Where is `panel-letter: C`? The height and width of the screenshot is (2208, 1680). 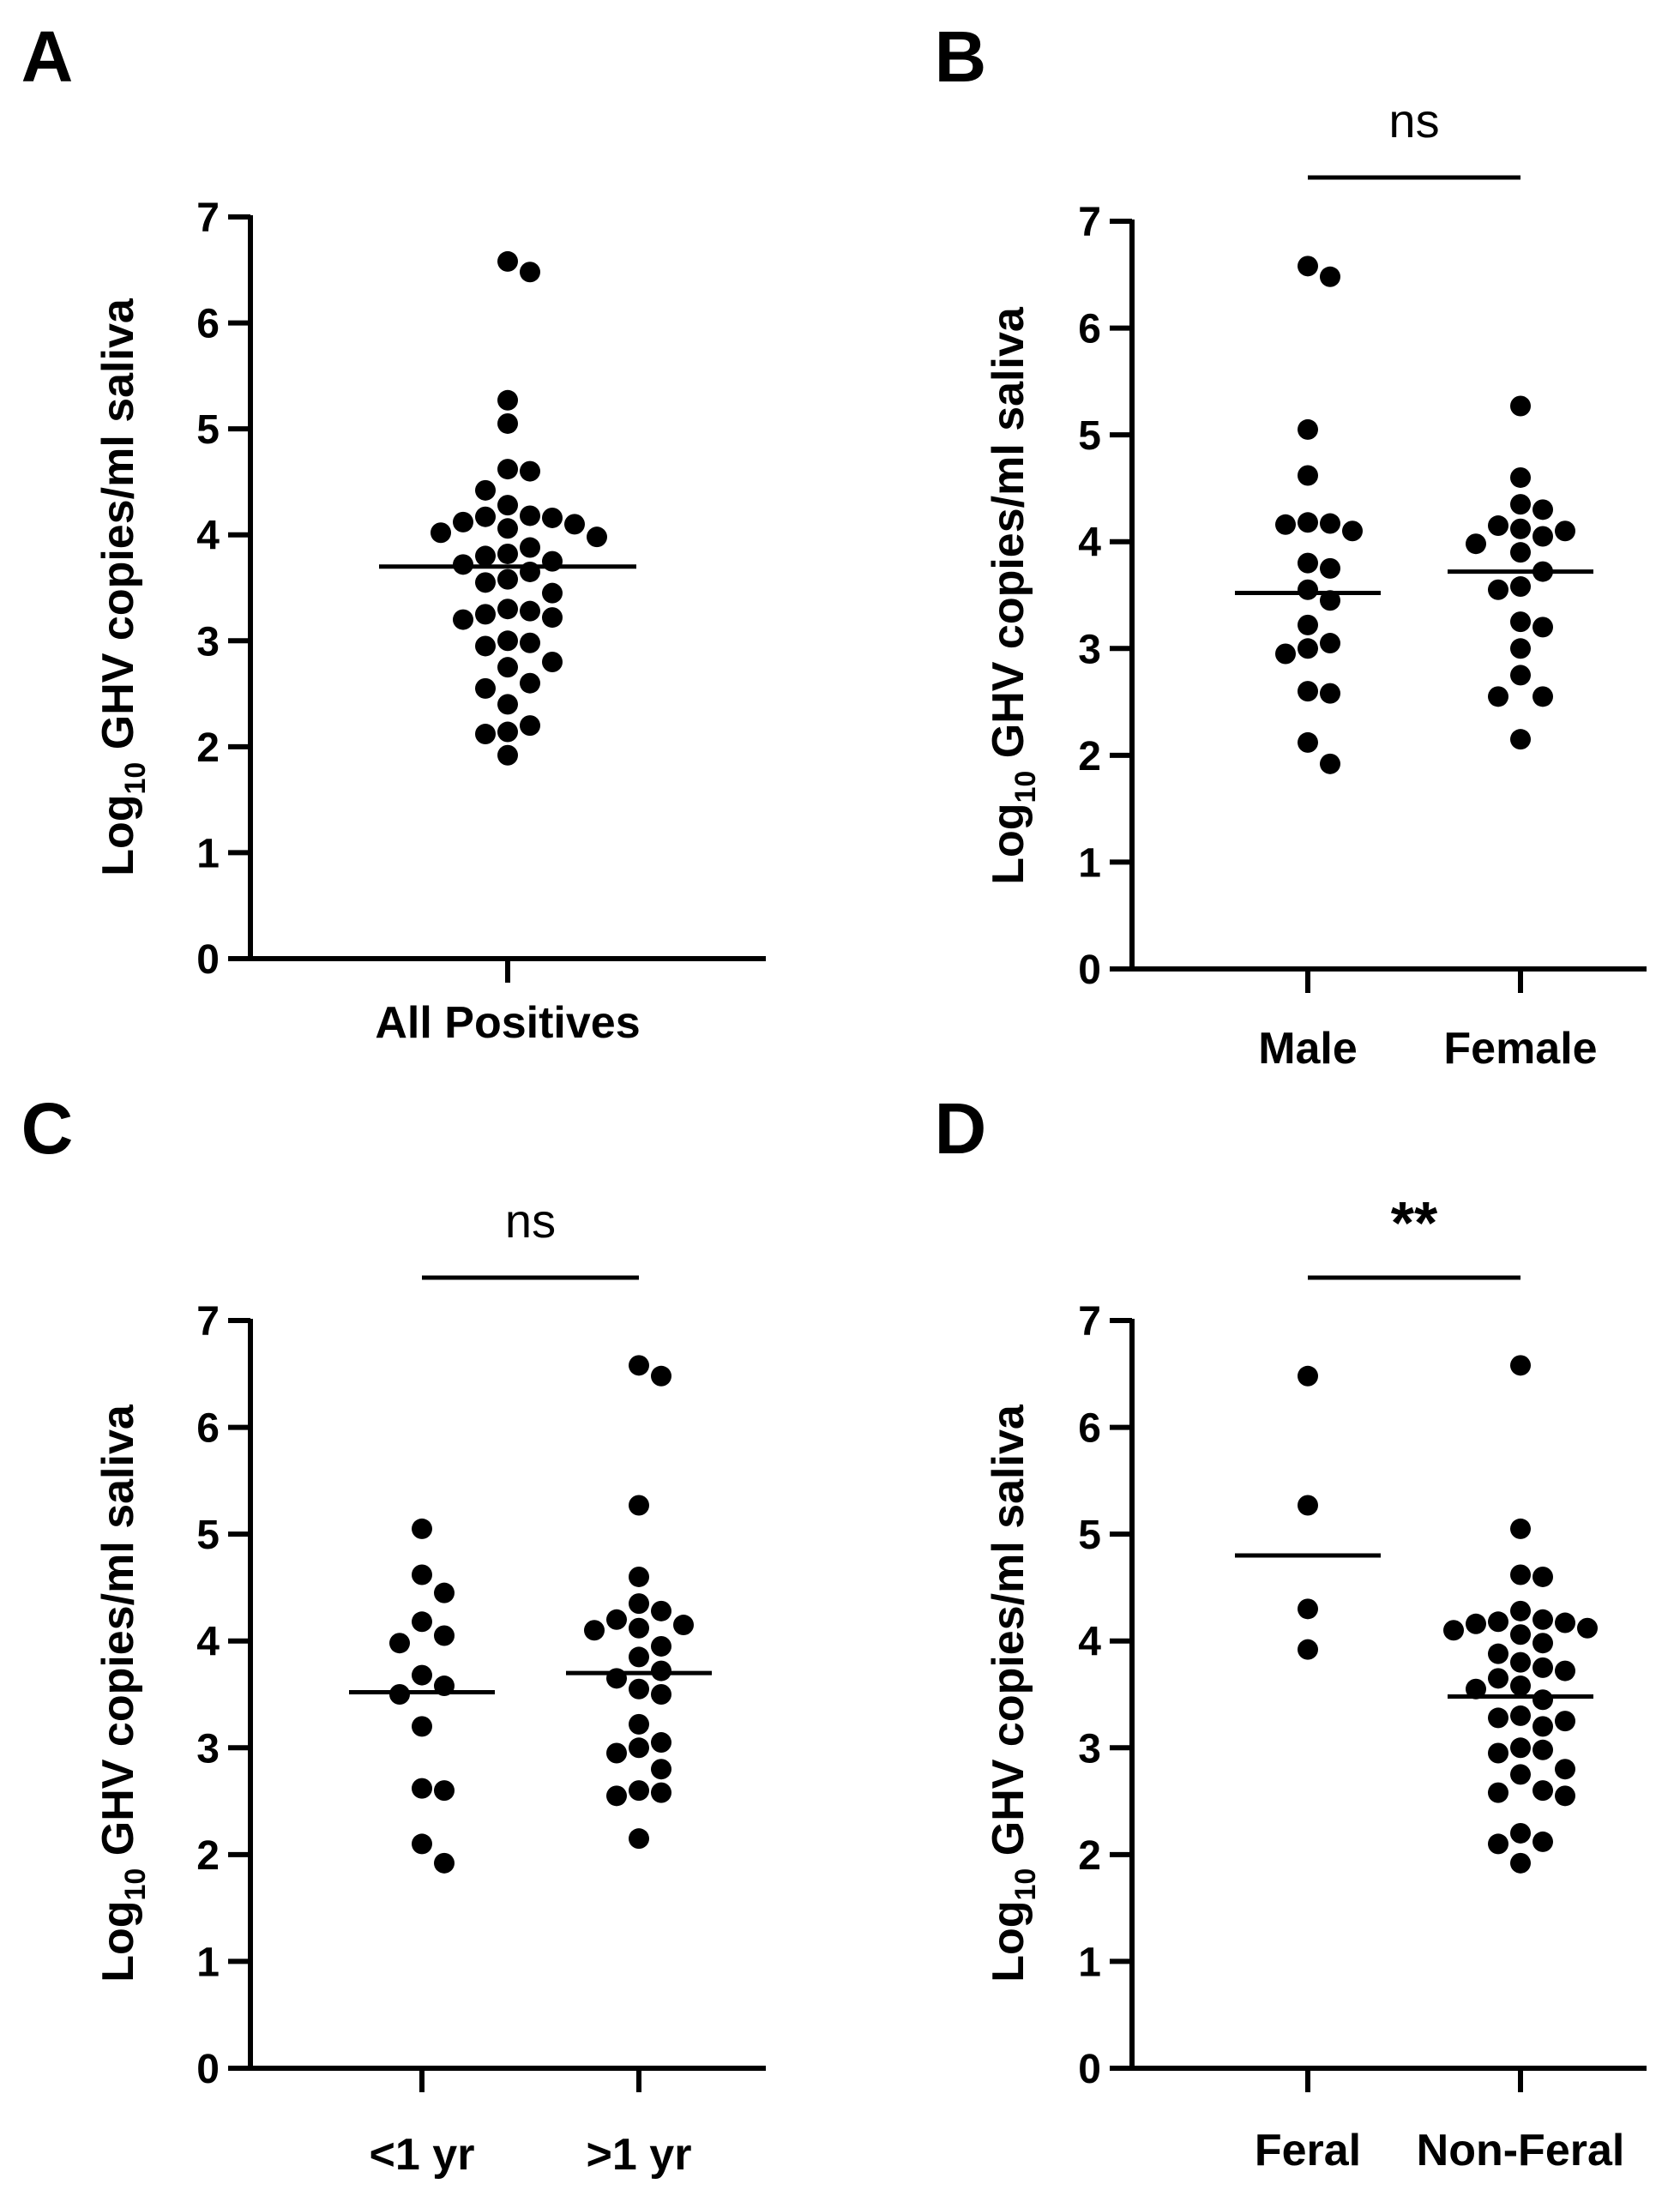
panel-letter: C is located at coordinates (47, 1128).